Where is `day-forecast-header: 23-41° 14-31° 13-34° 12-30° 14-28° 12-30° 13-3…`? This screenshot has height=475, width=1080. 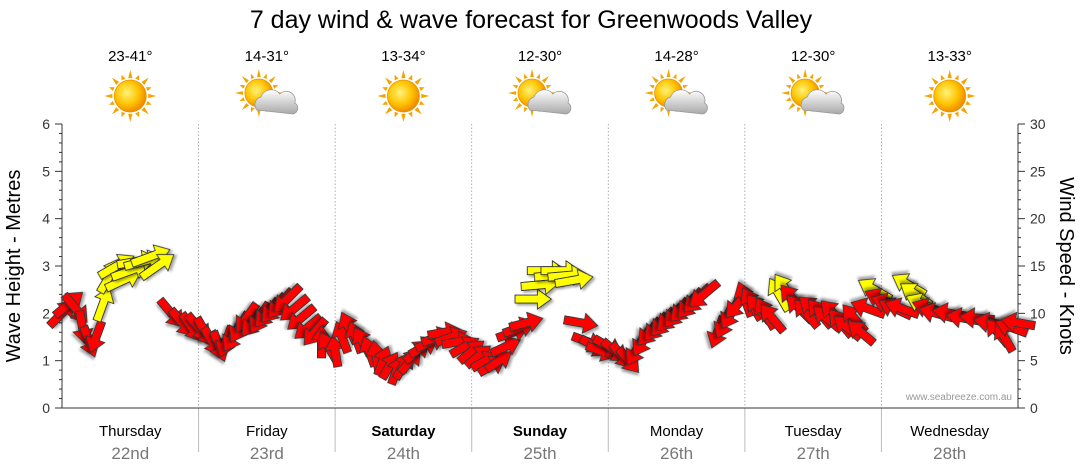 day-forecast-header: 23-41° 14-31° 13-34° 12-30° 14-28° 12-30° 13-3… is located at coordinates (540, 85).